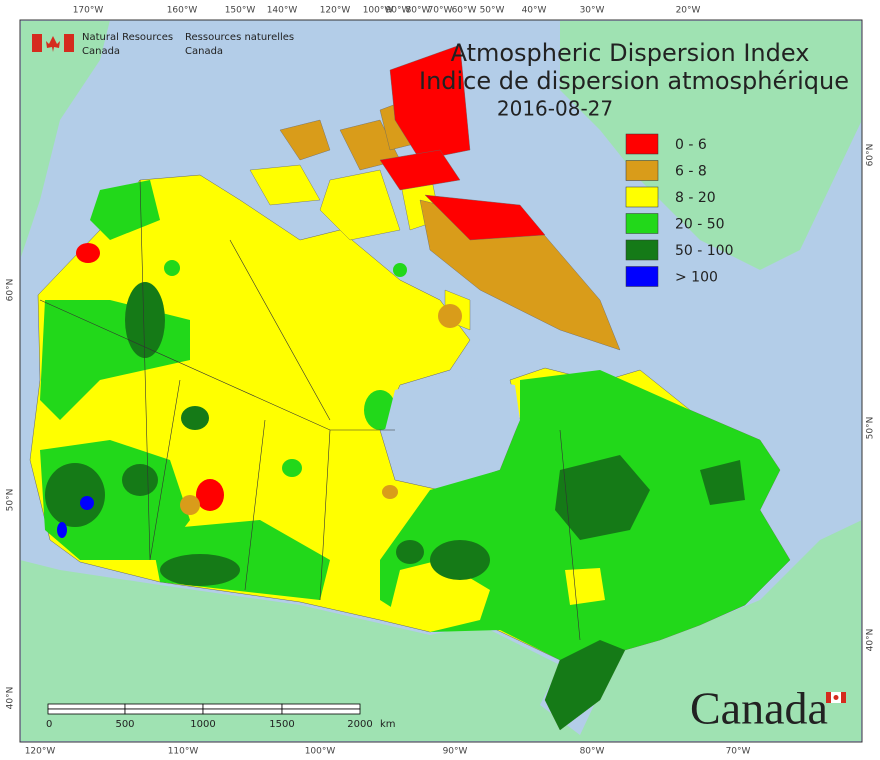 The height and width of the screenshot is (760, 880). I want to click on legend-label: 50 - 100, so click(704, 251).